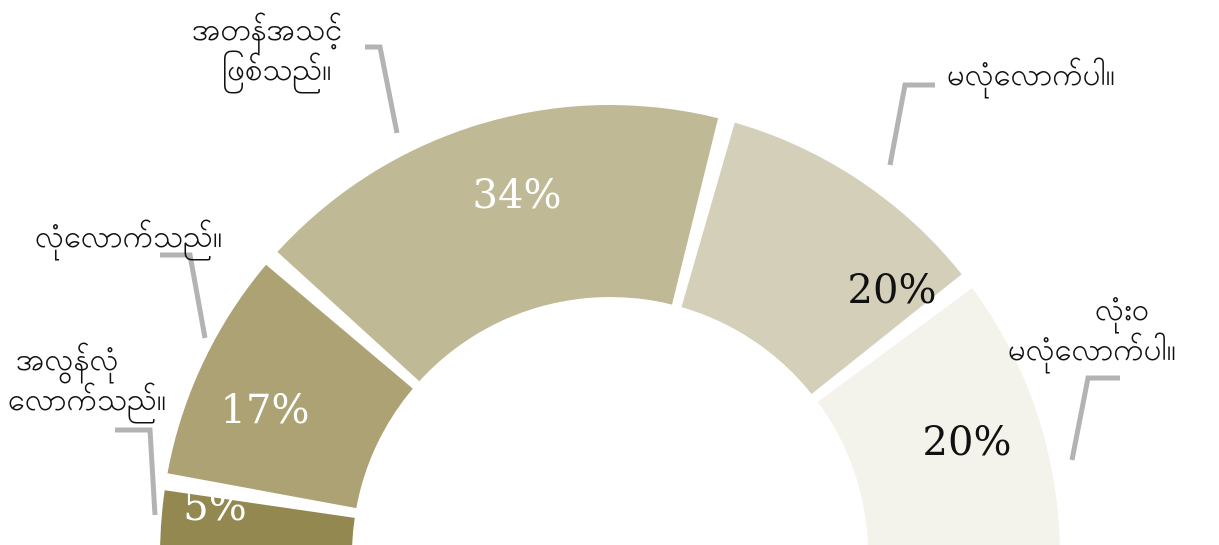 The height and width of the screenshot is (545, 1219). Describe the element at coordinates (128, 240) in the screenshot. I see `category-label-2: လုံလောက်သည်။` at that location.